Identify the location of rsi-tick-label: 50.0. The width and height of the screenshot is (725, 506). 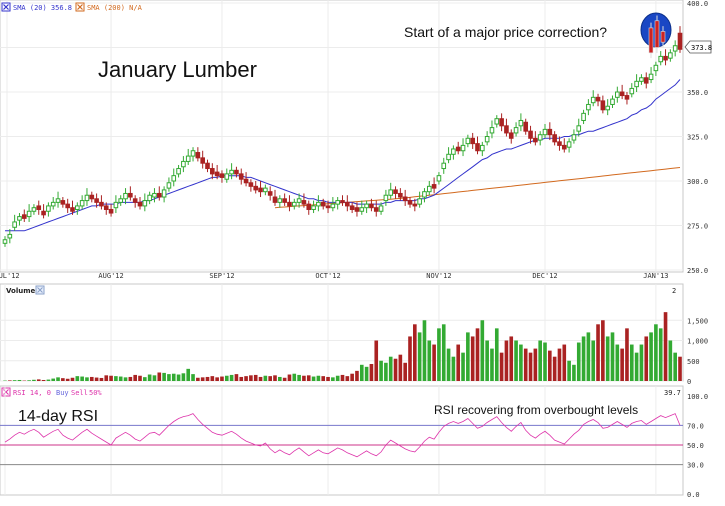
(695, 446).